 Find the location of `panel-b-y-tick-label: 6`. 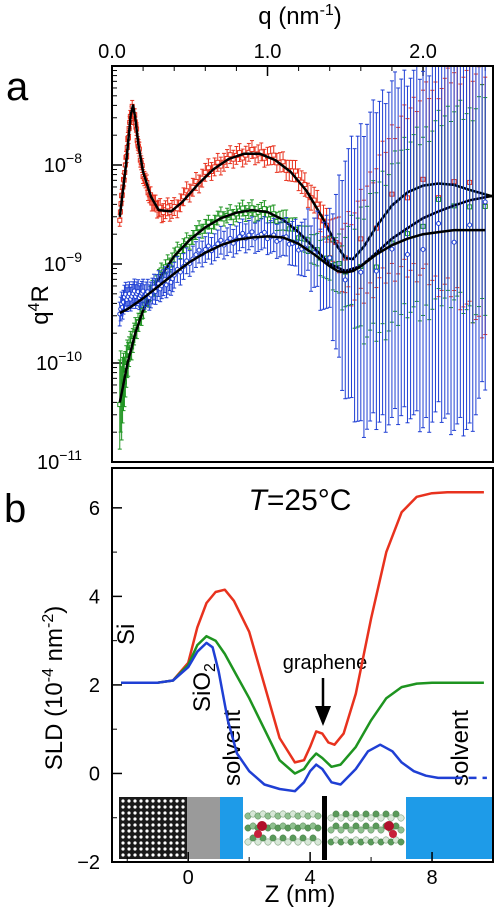

panel-b-y-tick-label: 6 is located at coordinates (94, 509).